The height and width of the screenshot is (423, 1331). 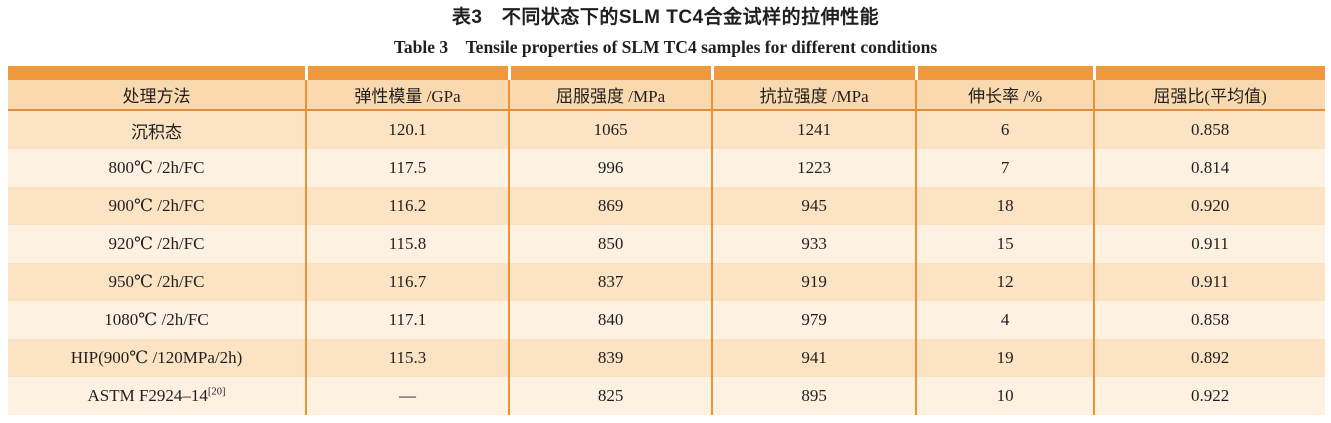 What do you see at coordinates (610, 168) in the screenshot?
I see `cell-yield-strength: 996` at bounding box center [610, 168].